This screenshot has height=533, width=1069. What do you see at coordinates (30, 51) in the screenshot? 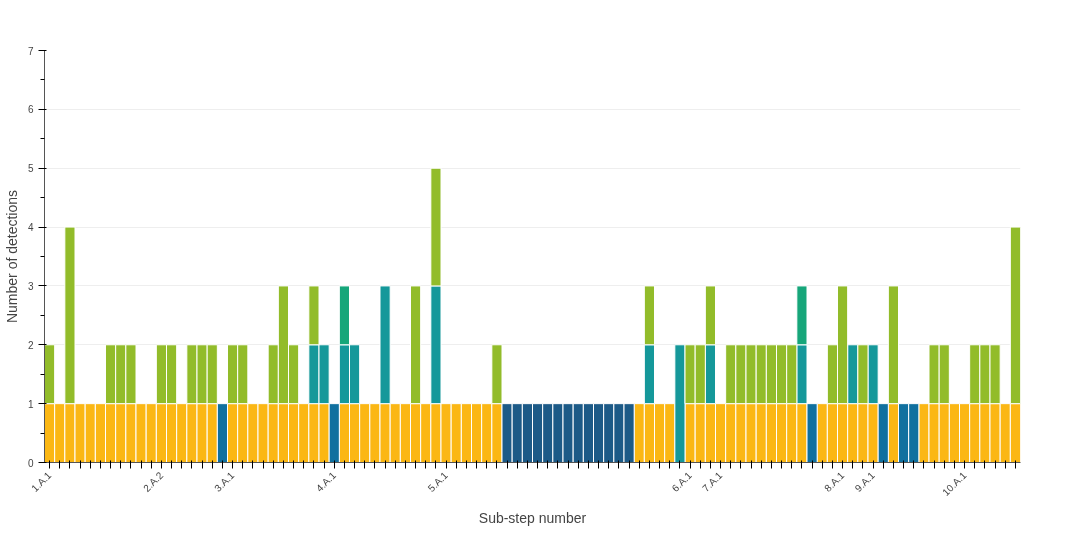
I see `y-tick-label: 7` at bounding box center [30, 51].